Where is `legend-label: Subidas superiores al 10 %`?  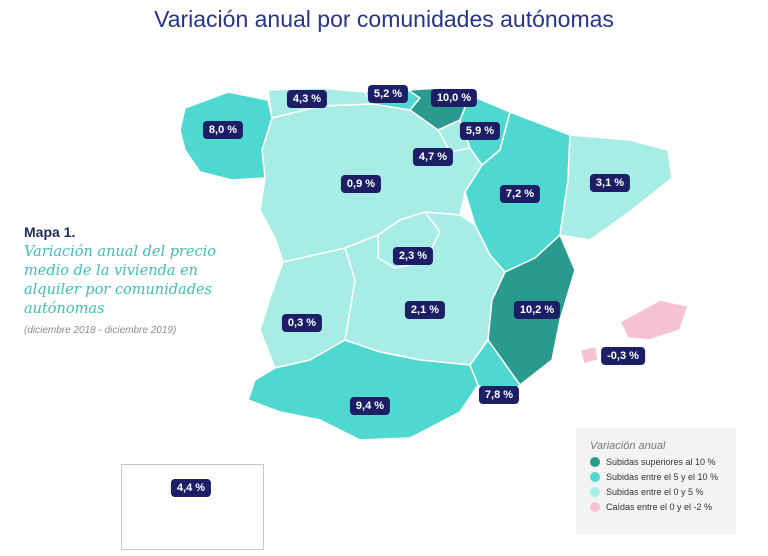 legend-label: Subidas superiores al 10 % is located at coordinates (661, 462).